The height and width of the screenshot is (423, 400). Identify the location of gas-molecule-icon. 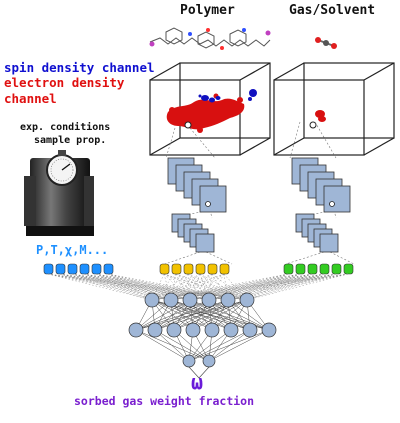
(326, 43).